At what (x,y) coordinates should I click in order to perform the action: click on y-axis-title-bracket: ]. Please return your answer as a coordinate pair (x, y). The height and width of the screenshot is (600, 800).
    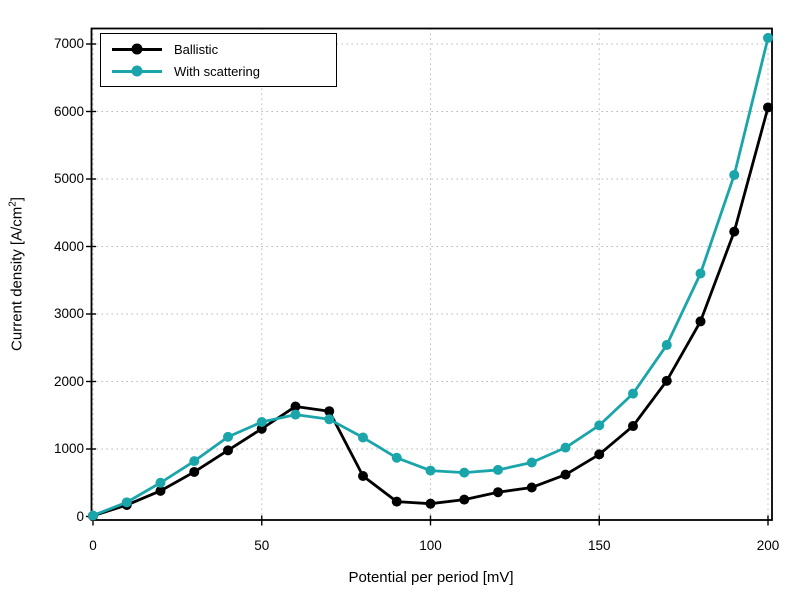
    Looking at the image, I should click on (17, 199).